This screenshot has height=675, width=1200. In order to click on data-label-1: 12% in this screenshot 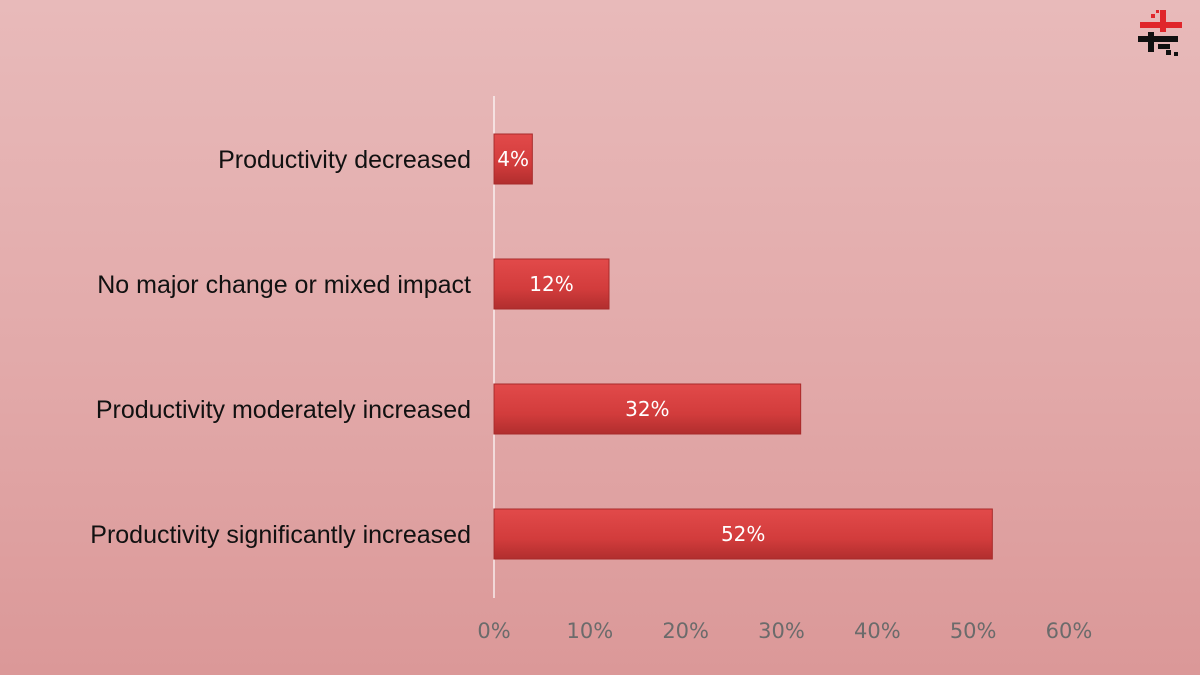, I will do `click(551, 284)`.